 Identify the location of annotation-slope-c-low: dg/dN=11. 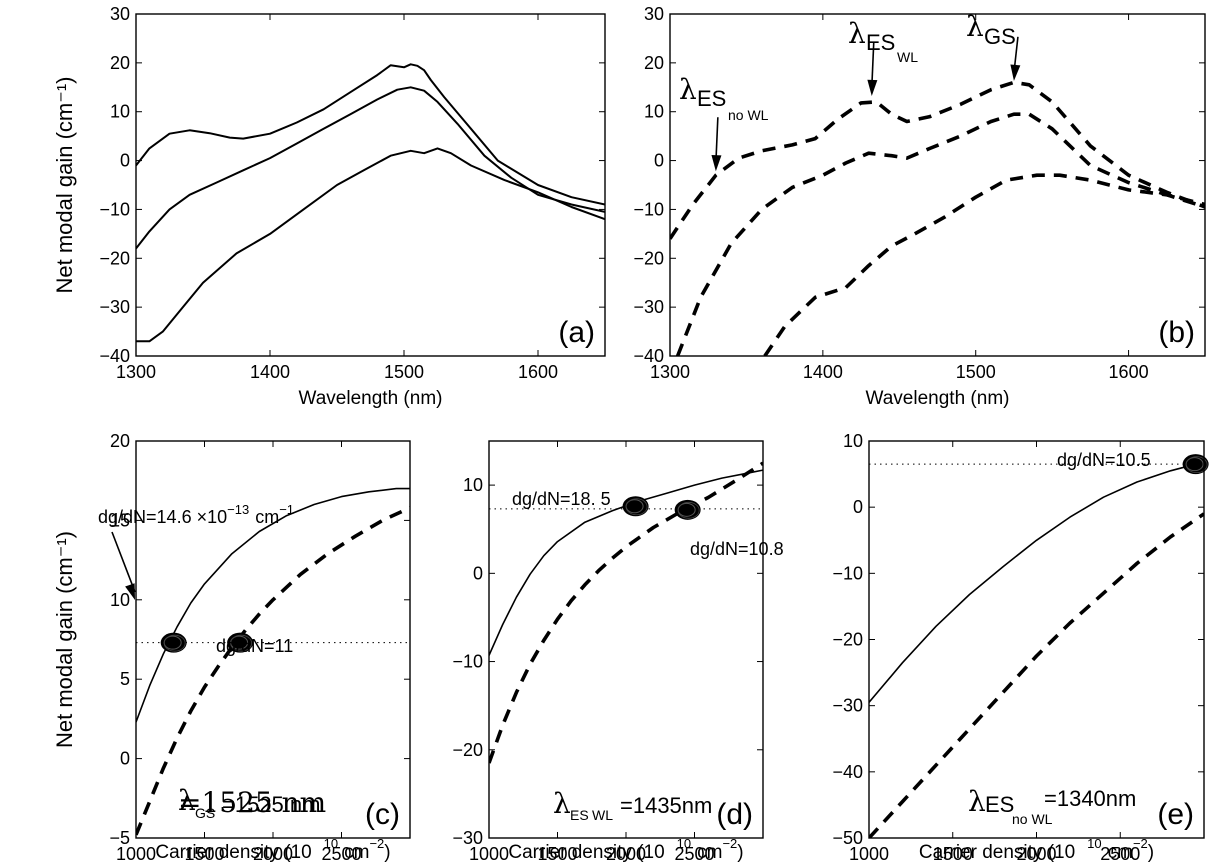
(254, 646).